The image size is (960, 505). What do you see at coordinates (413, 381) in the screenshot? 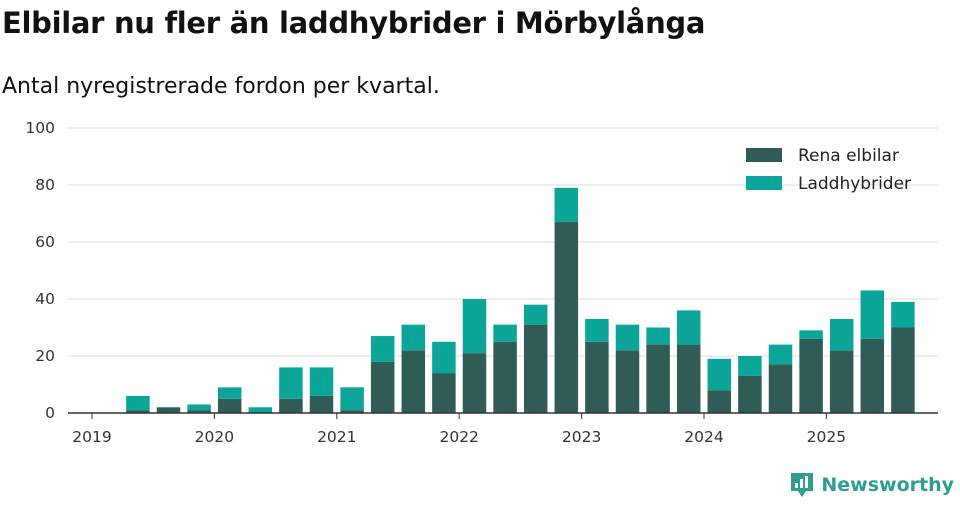
I see `bar-rena-elbilar-2021-Q3` at bounding box center [413, 381].